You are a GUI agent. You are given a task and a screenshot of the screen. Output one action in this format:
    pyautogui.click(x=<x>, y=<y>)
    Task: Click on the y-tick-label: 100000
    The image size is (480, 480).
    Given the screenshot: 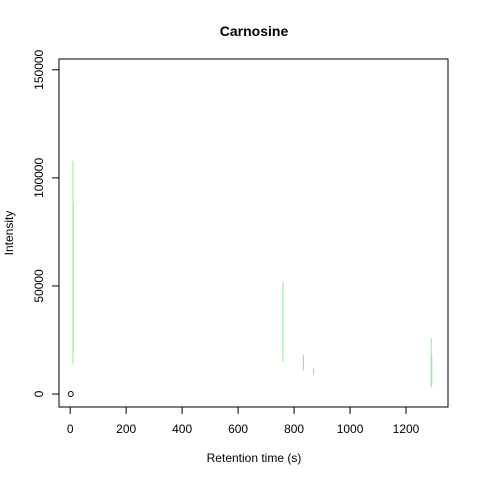 What is the action you would take?
    pyautogui.click(x=39, y=178)
    